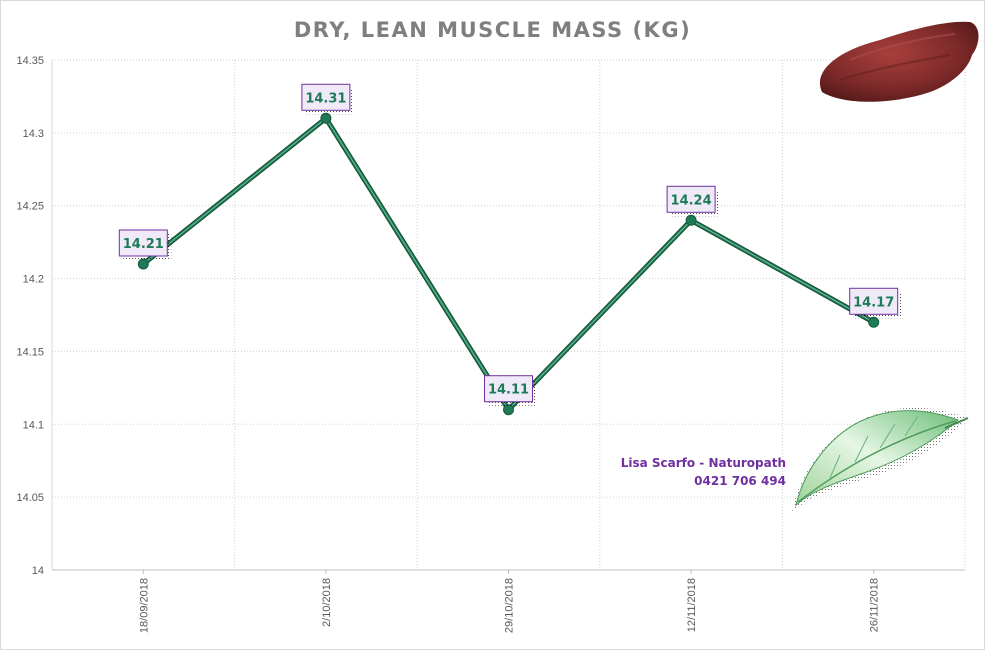 The width and height of the screenshot is (985, 650). Describe the element at coordinates (492, 30) in the screenshot. I see `chart-title: DRY, LEAN MUSCLE MASS (KG)` at that location.